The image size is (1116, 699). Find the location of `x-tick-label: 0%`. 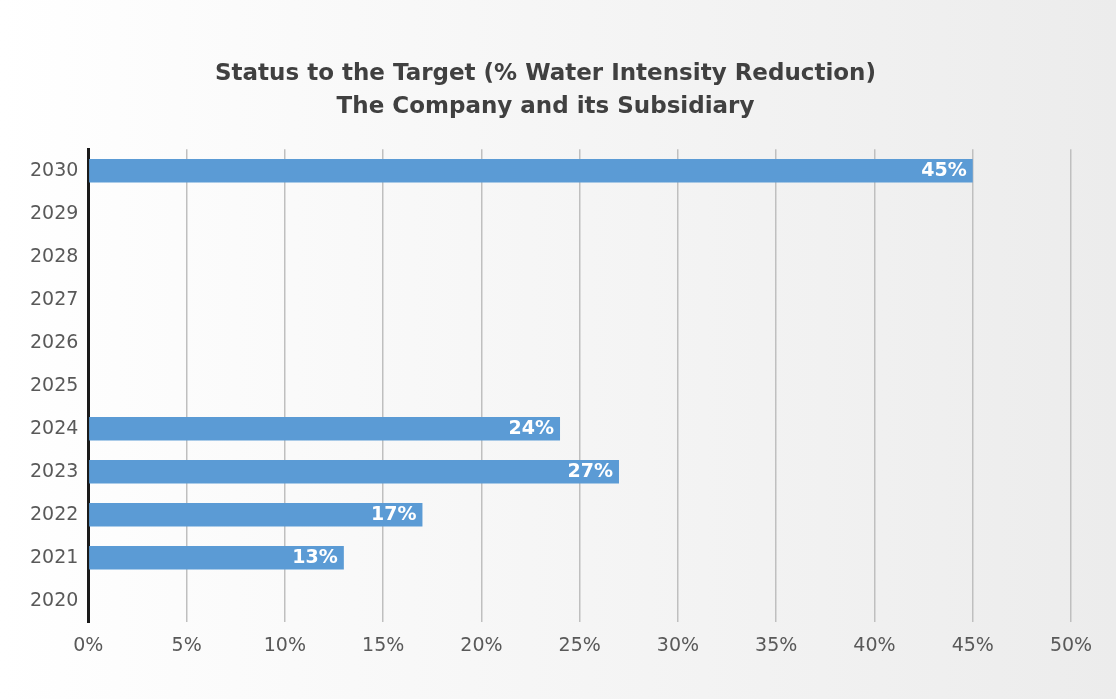

x-tick-label: 0% is located at coordinates (88, 643).